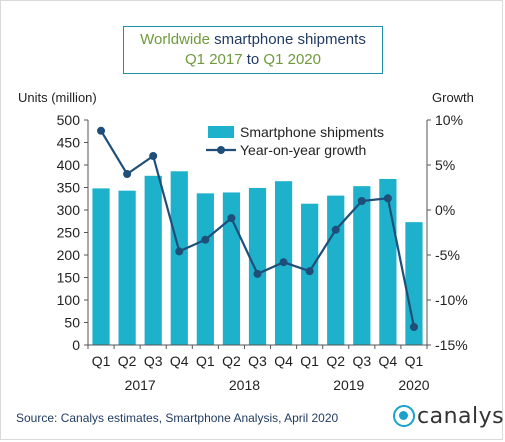 The image size is (505, 442). Describe the element at coordinates (348, 385) in the screenshot. I see `year-label: 2019` at that location.